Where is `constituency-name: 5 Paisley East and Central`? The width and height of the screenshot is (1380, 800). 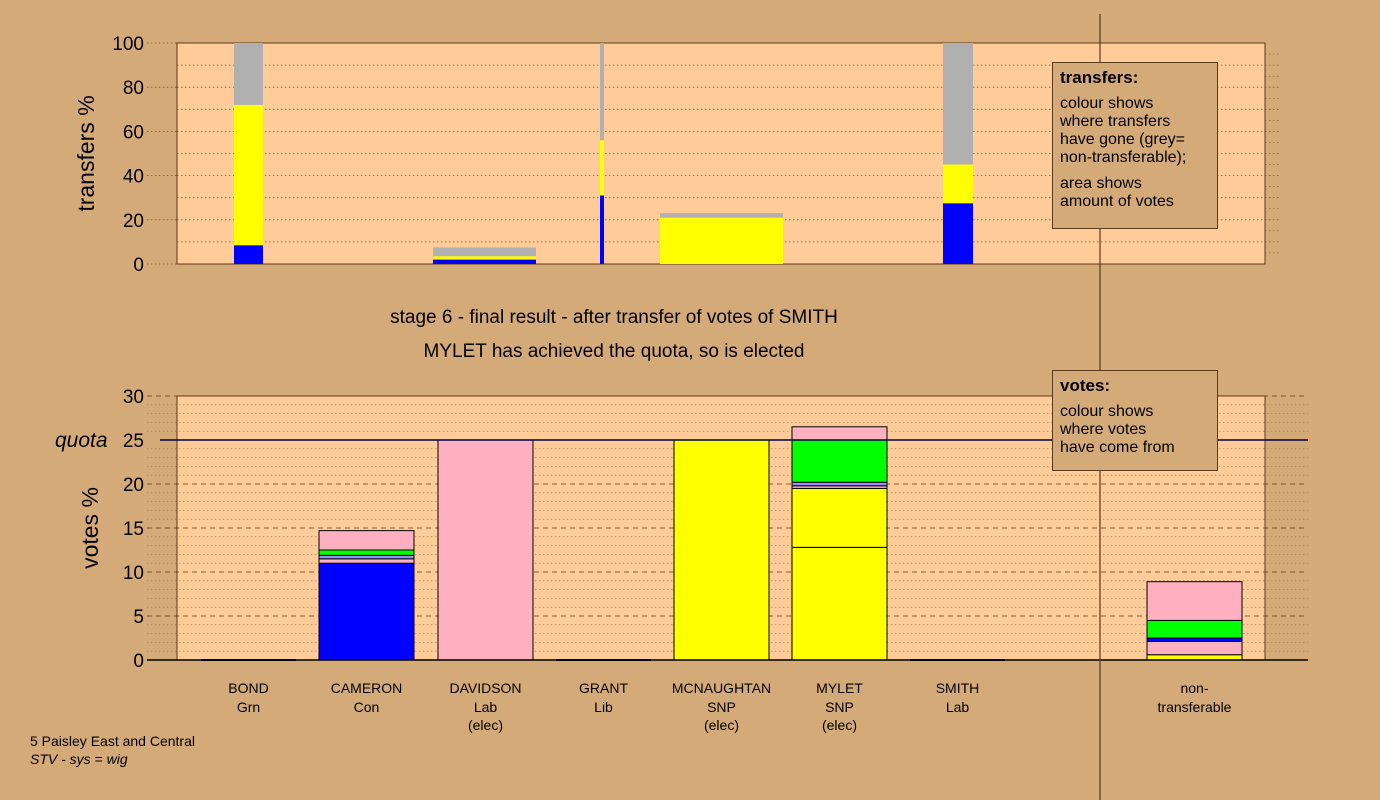
constituency-name: 5 Paisley East and Central is located at coordinates (112, 741).